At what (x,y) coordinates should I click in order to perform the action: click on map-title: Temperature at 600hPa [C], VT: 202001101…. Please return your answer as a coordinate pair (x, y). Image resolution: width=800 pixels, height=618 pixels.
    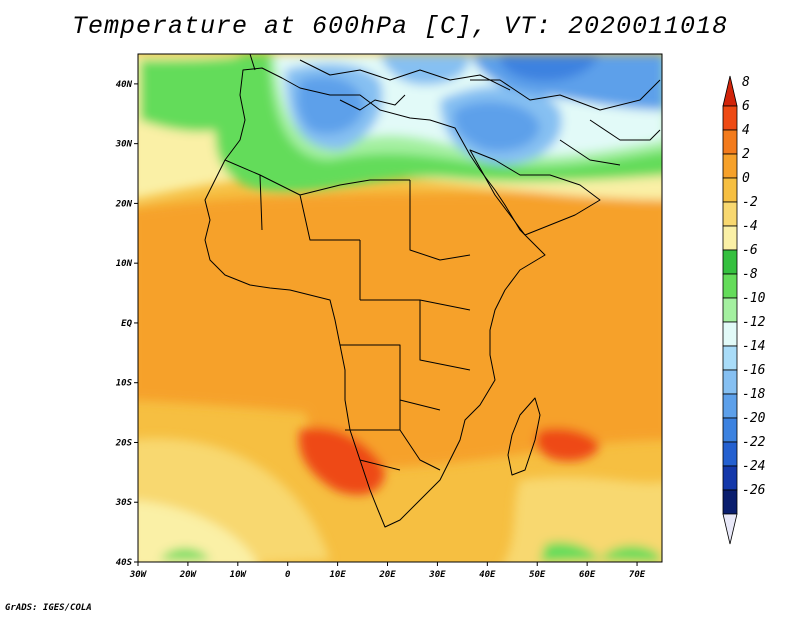
    Looking at the image, I should click on (400, 26).